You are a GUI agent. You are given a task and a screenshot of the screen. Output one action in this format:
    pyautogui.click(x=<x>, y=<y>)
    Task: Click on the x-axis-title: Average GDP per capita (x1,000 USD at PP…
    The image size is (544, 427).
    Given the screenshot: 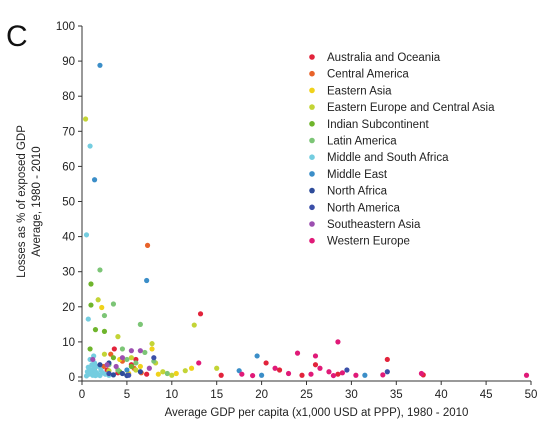 What is the action you would take?
    pyautogui.click(x=317, y=413)
    